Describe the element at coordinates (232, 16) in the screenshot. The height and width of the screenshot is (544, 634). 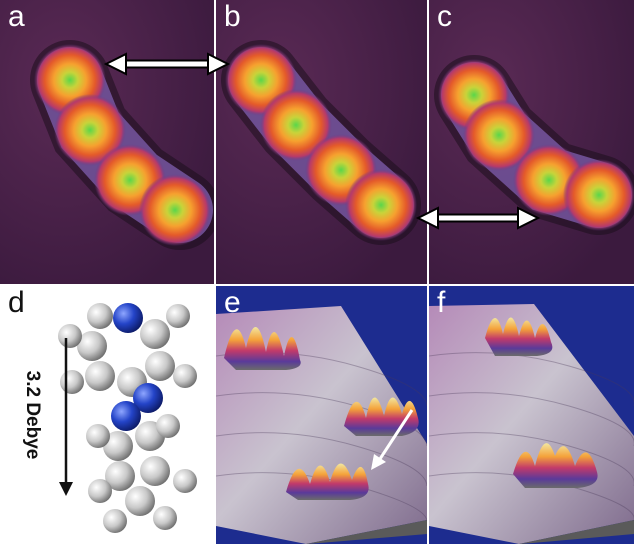
I see `panel-label-b: b` at that location.